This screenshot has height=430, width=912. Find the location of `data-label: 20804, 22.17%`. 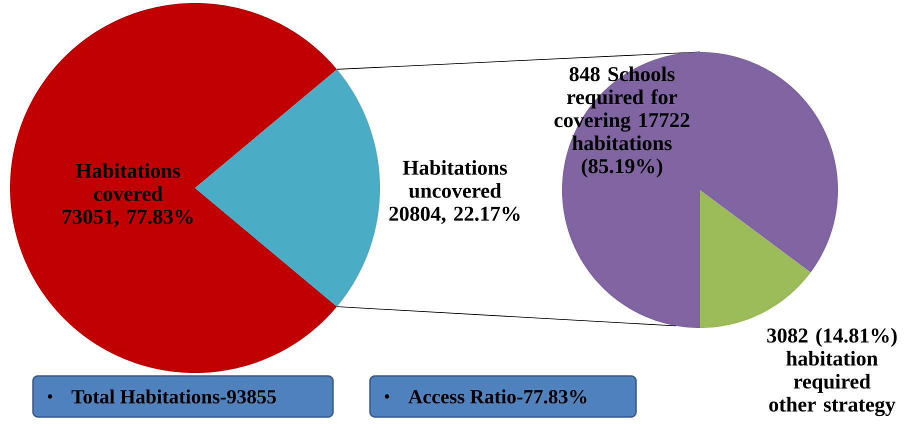

data-label: 20804, 22.17% is located at coordinates (454, 215).